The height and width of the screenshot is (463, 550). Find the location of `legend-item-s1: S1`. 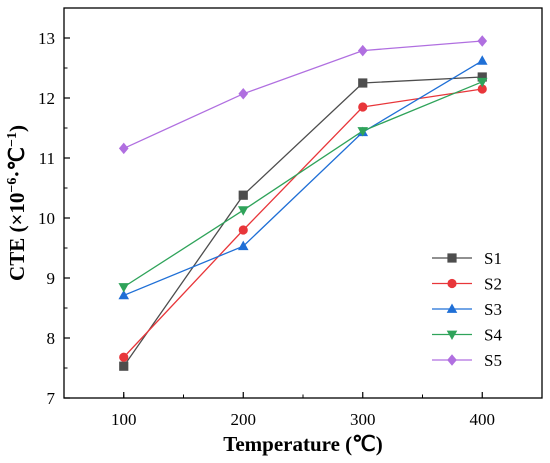

legend-item-s1: S1 is located at coordinates (467, 258).